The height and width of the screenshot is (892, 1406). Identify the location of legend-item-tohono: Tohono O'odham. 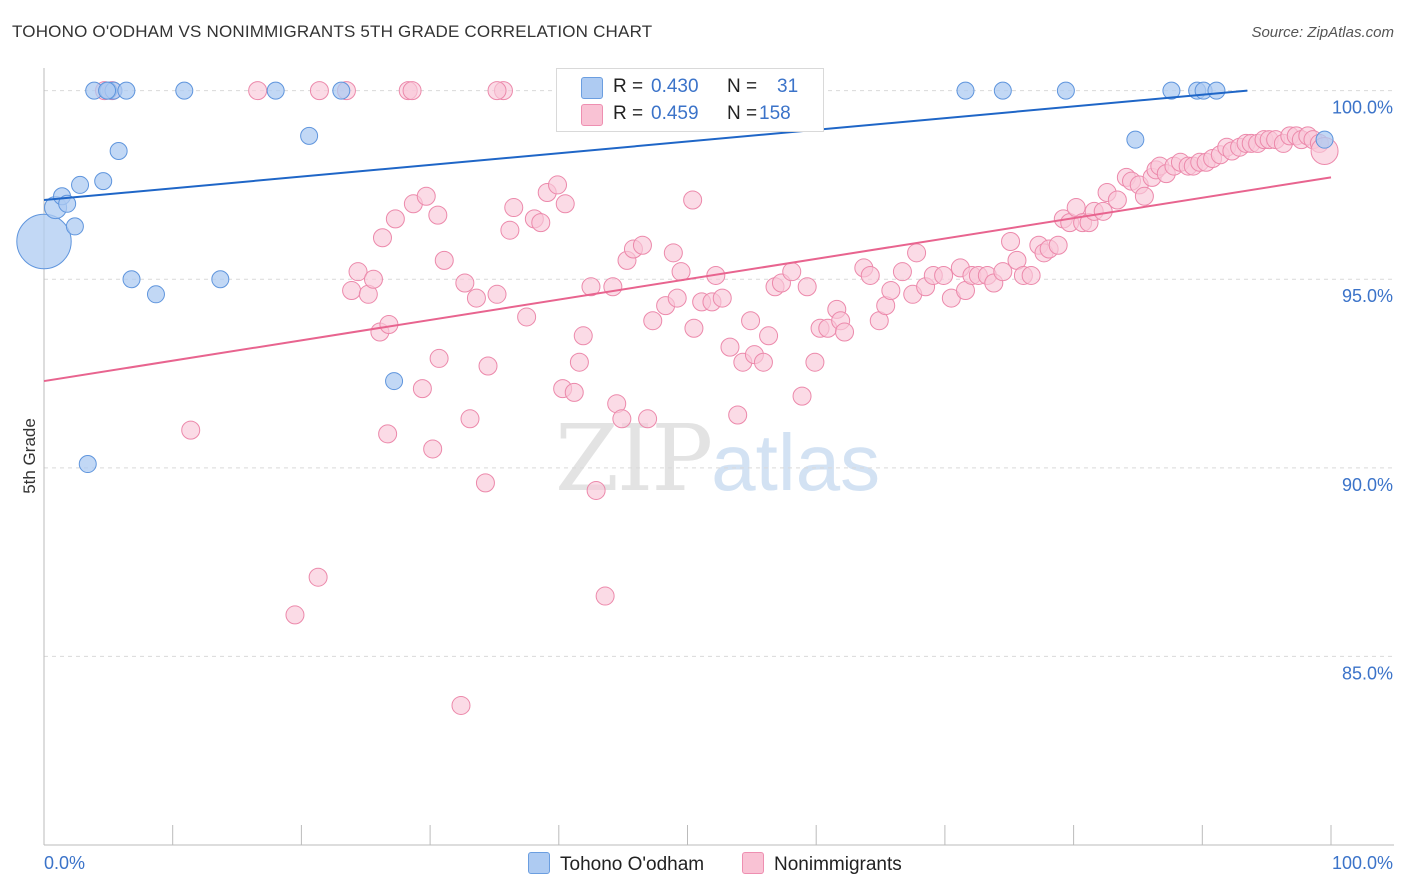
(616, 864).